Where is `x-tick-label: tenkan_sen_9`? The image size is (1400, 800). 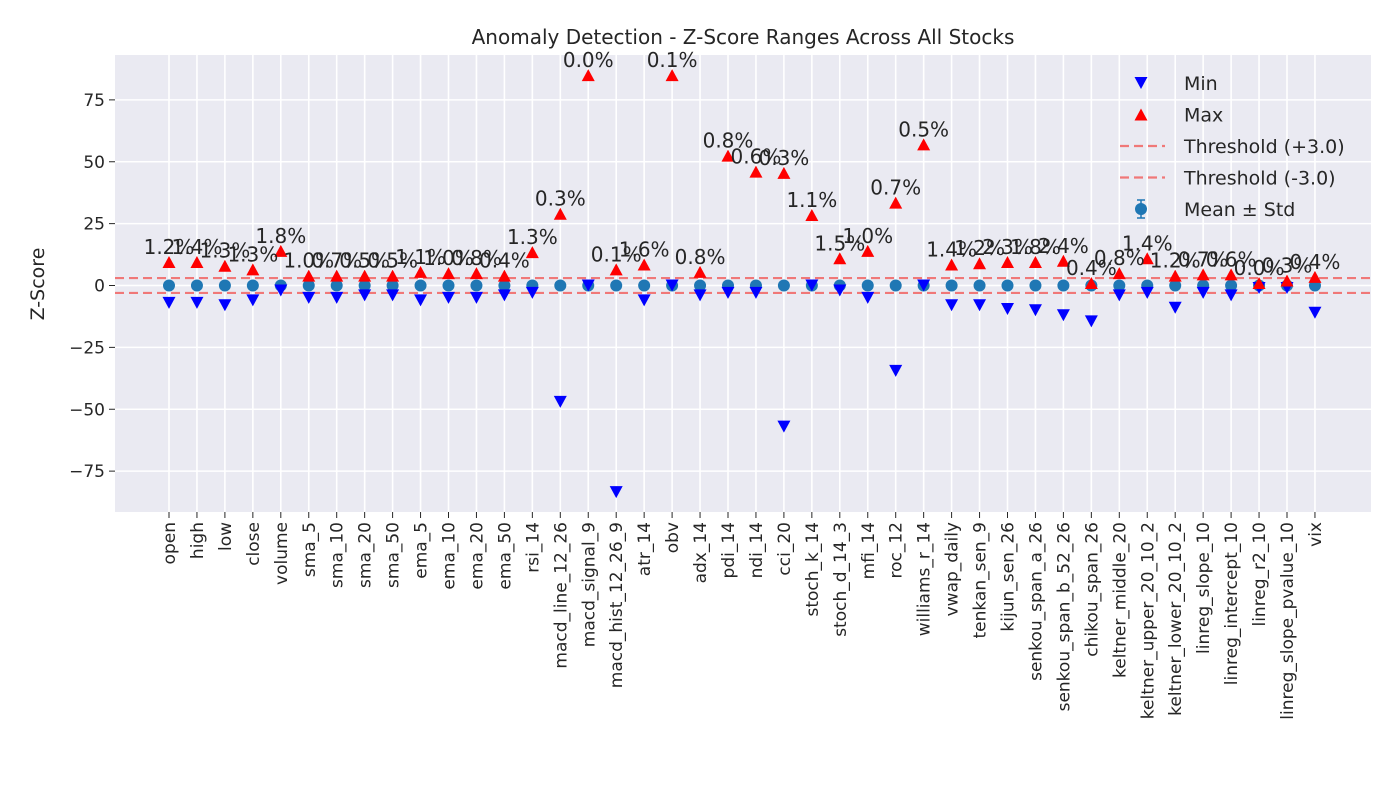 x-tick-label: tenkan_sen_9 is located at coordinates (981, 580).